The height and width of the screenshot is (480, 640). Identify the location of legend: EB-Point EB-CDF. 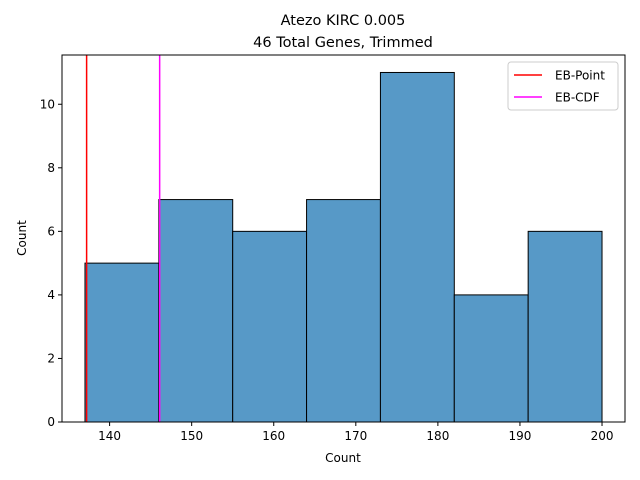
(563, 86).